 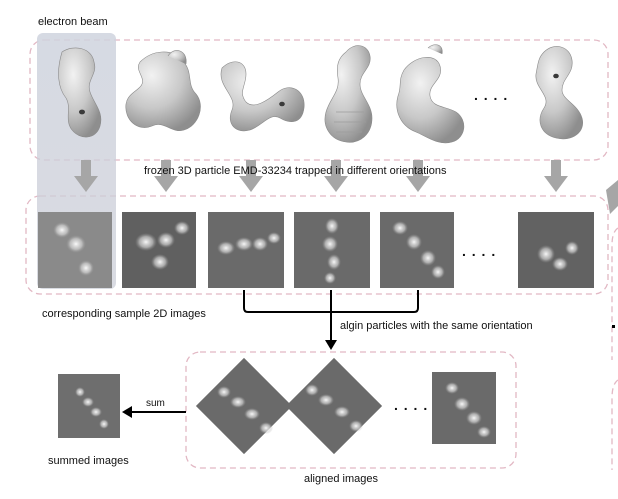 I want to click on ellipsis-particles: . . . ., so click(x=491, y=95).